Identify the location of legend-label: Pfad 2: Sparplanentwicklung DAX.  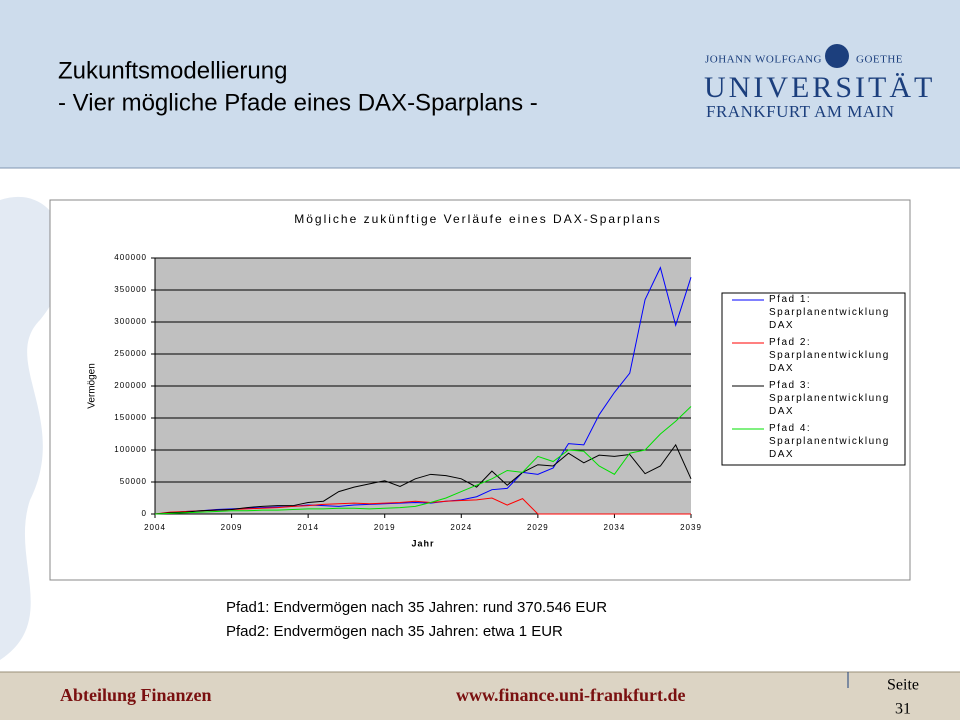
(829, 355).